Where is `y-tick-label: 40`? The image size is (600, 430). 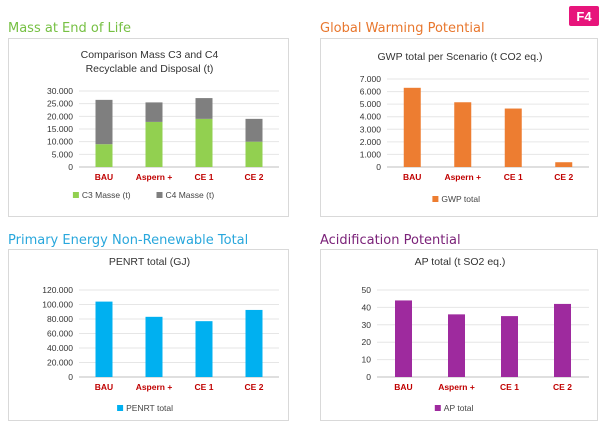 y-tick-label: 40 is located at coordinates (367, 307).